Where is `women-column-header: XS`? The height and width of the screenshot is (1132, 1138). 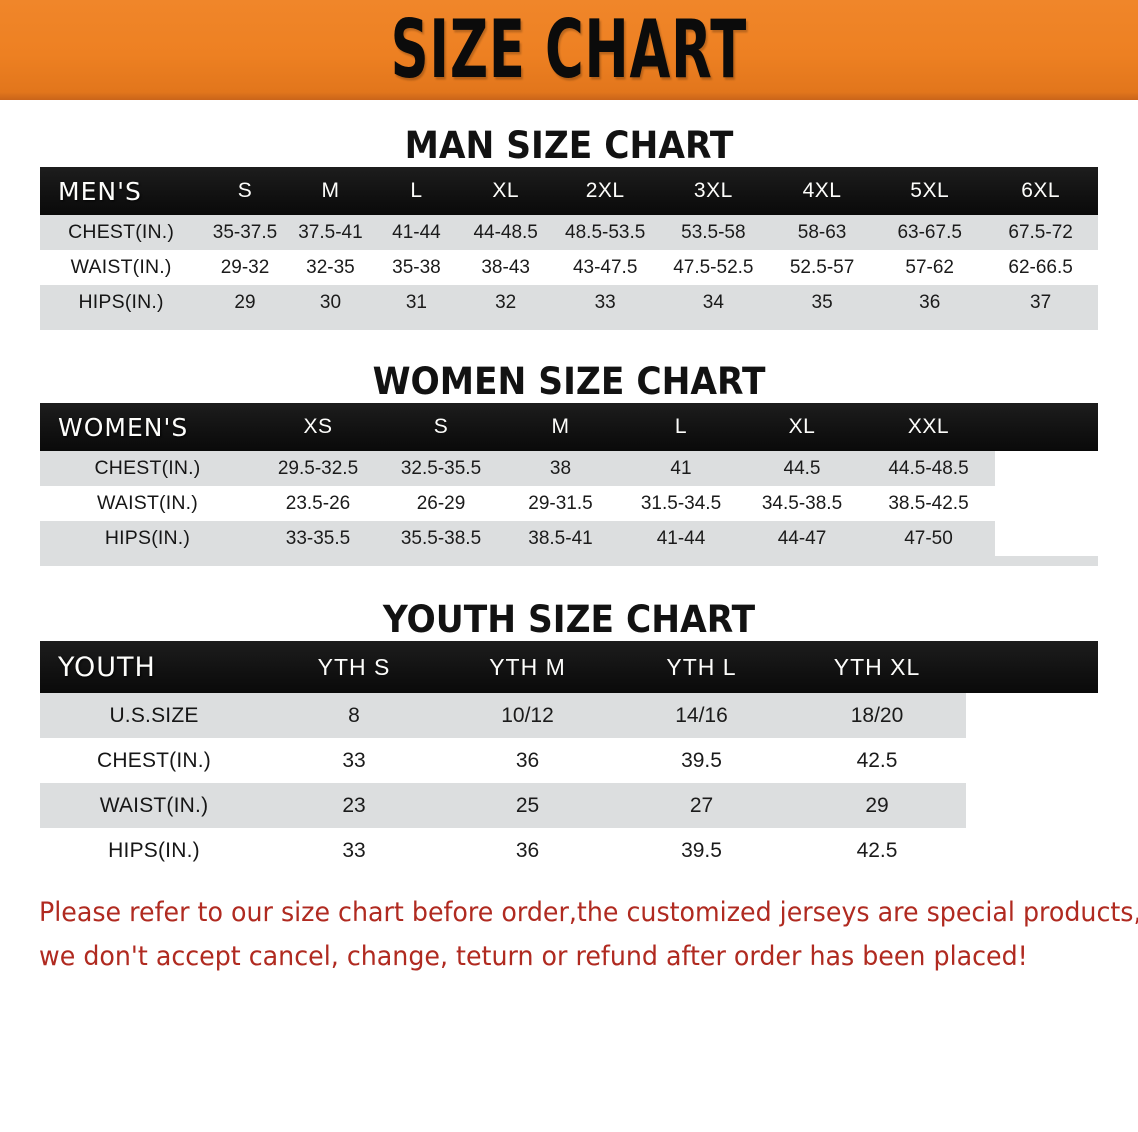 women-column-header: XS is located at coordinates (318, 426).